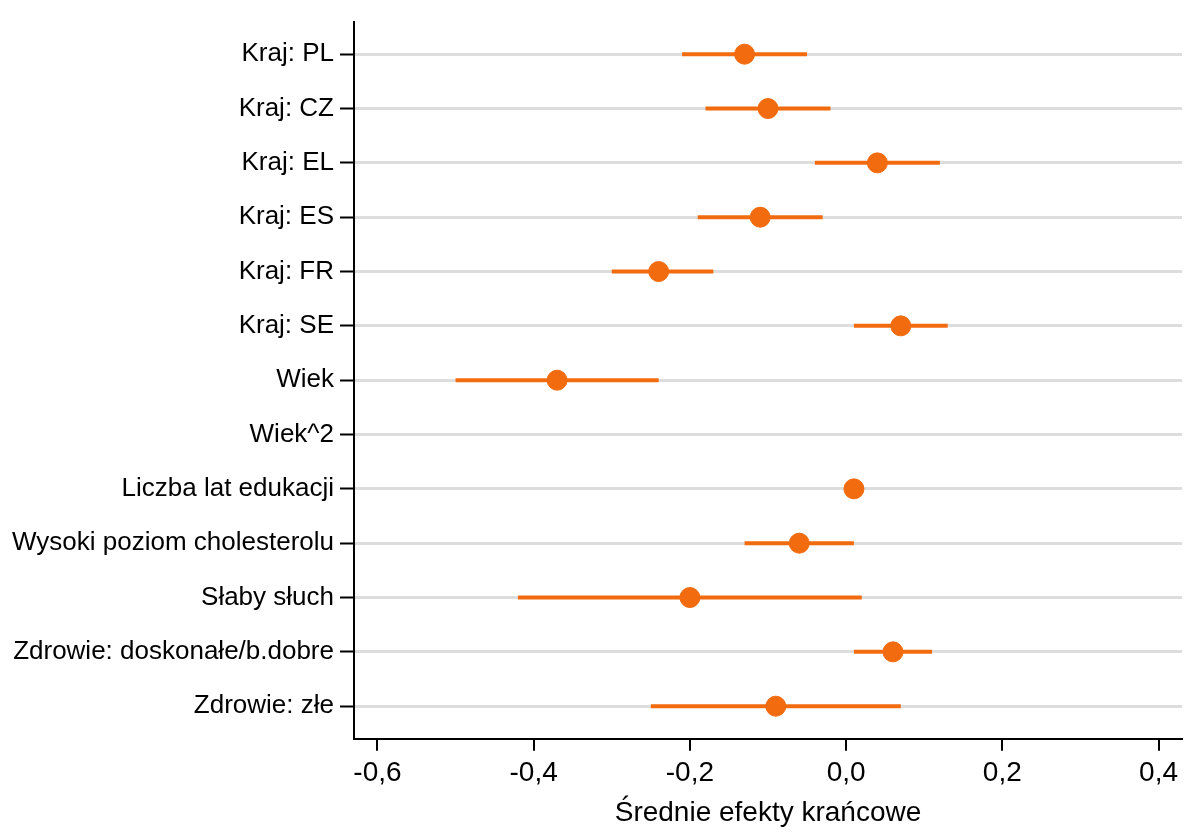  What do you see at coordinates (533, 772) in the screenshot?
I see `x-tick-label: -0,4` at bounding box center [533, 772].